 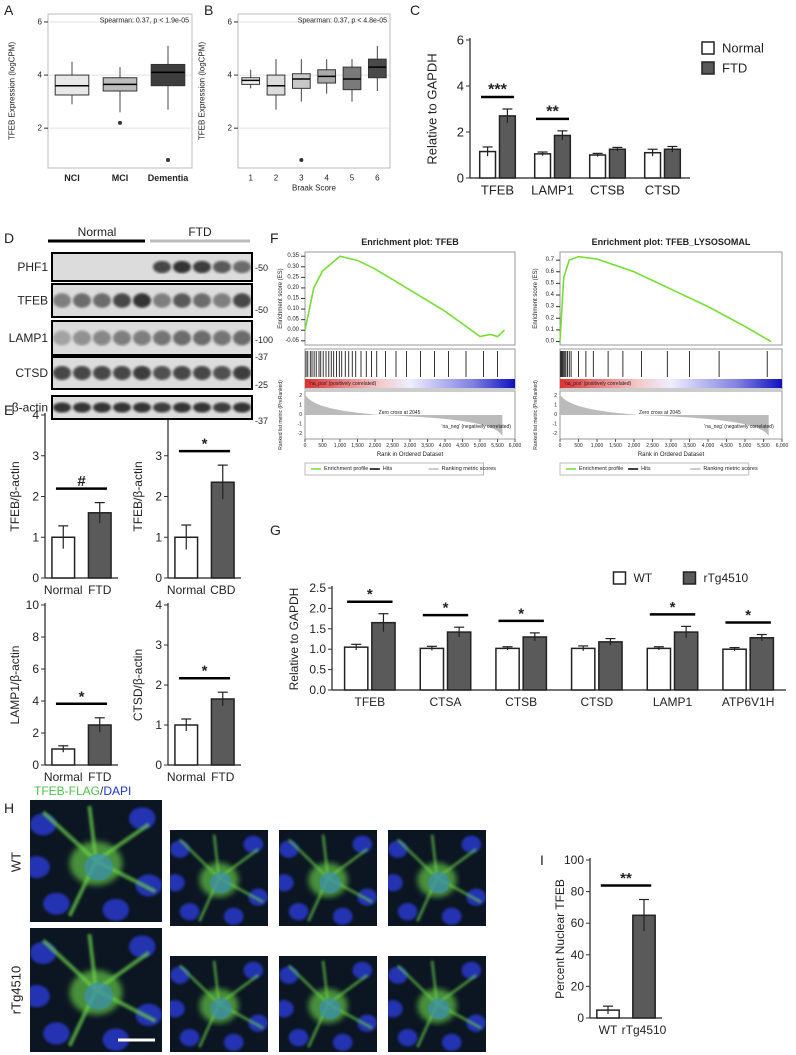 What do you see at coordinates (30, 408) in the screenshot?
I see `blot-row-label: β-actin` at bounding box center [30, 408].